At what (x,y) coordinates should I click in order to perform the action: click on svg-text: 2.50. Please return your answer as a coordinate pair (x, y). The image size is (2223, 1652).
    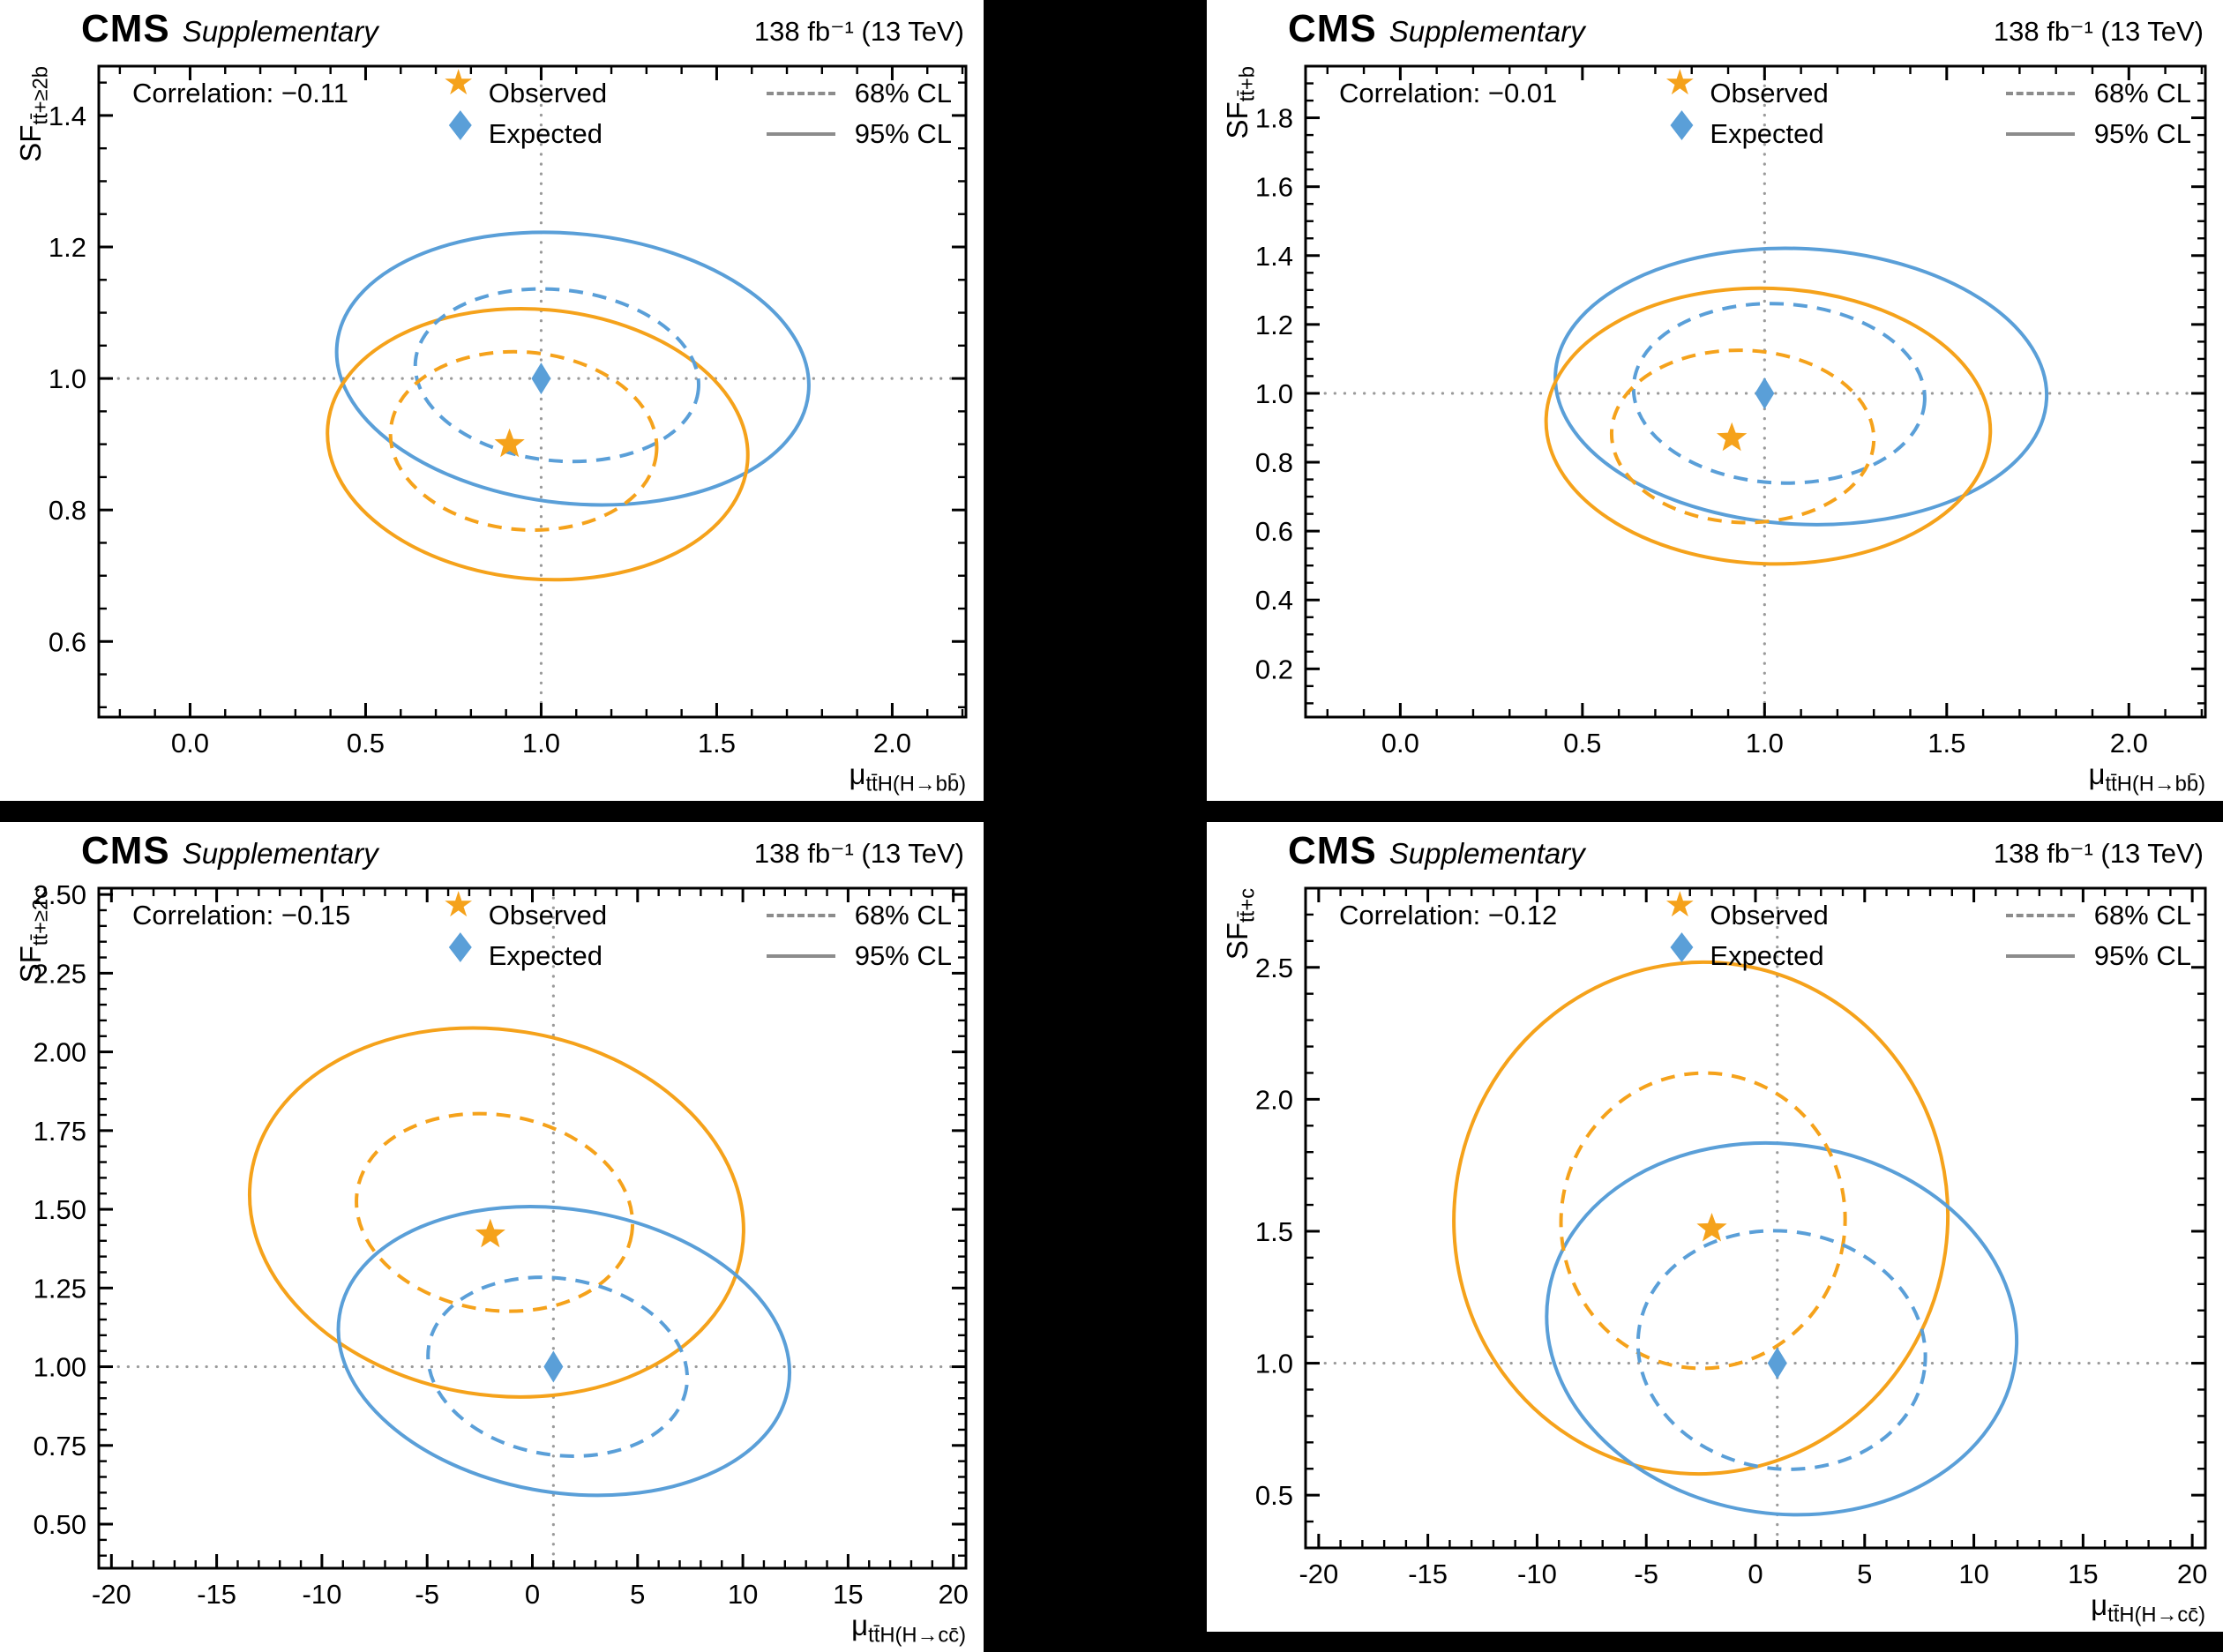
    Looking at the image, I should click on (60, 894).